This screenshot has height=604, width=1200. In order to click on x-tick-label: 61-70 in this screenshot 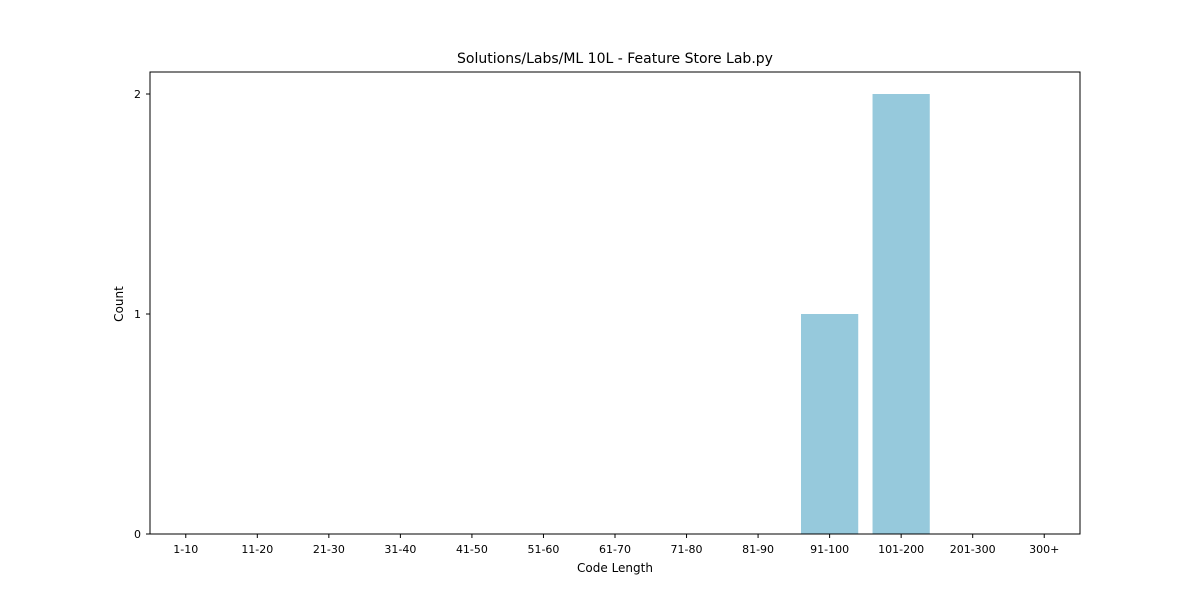, I will do `click(615, 549)`.